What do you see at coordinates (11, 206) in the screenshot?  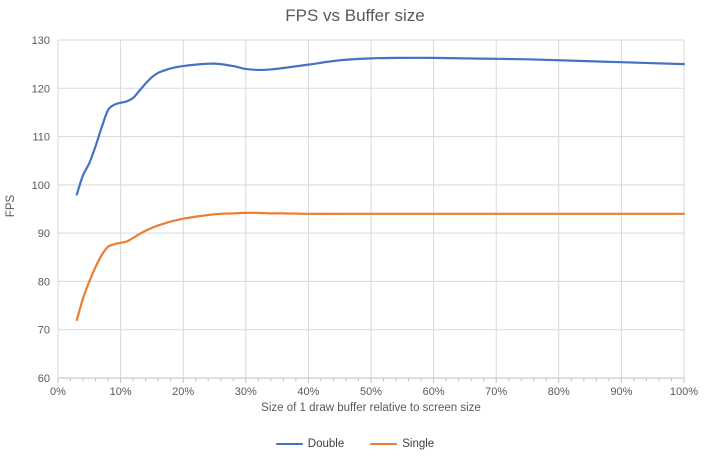 I see `y-axis-title: FPS` at bounding box center [11, 206].